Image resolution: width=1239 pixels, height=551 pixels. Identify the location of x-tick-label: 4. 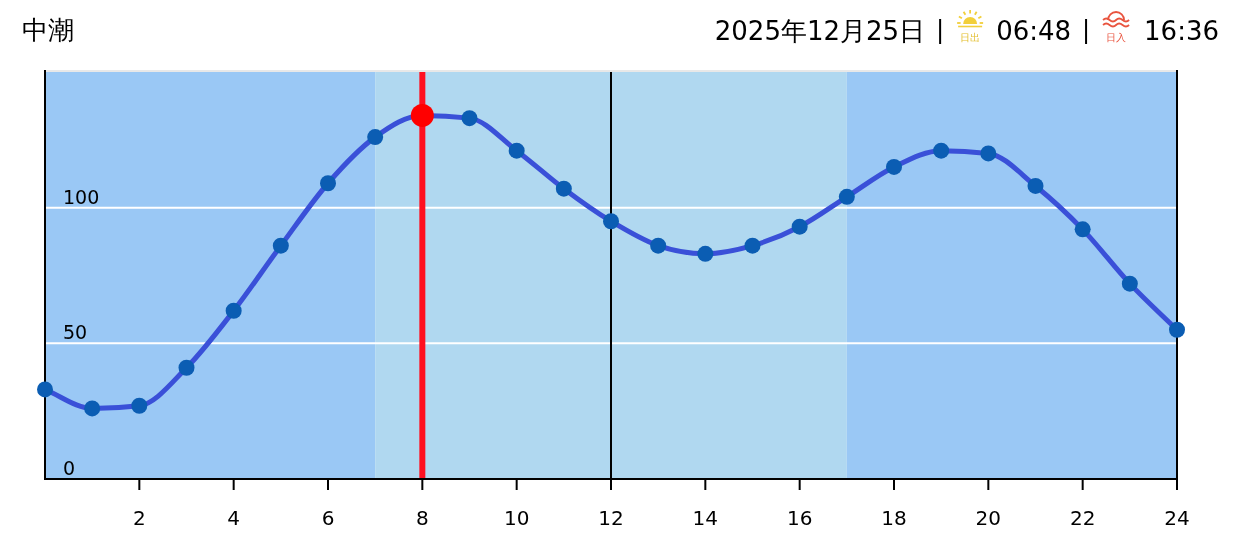
(234, 518).